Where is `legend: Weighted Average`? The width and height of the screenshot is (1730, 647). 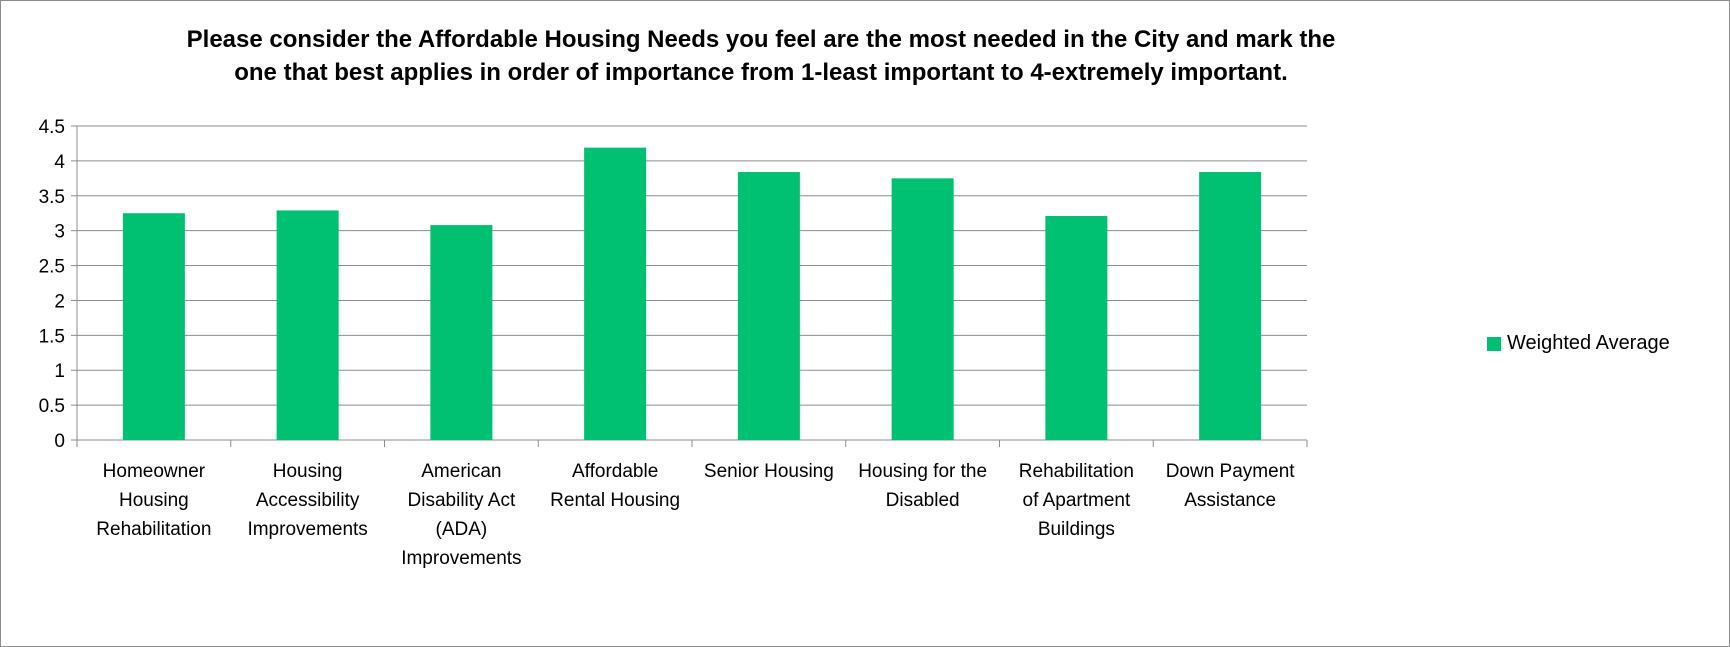 legend: Weighted Average is located at coordinates (1578, 343).